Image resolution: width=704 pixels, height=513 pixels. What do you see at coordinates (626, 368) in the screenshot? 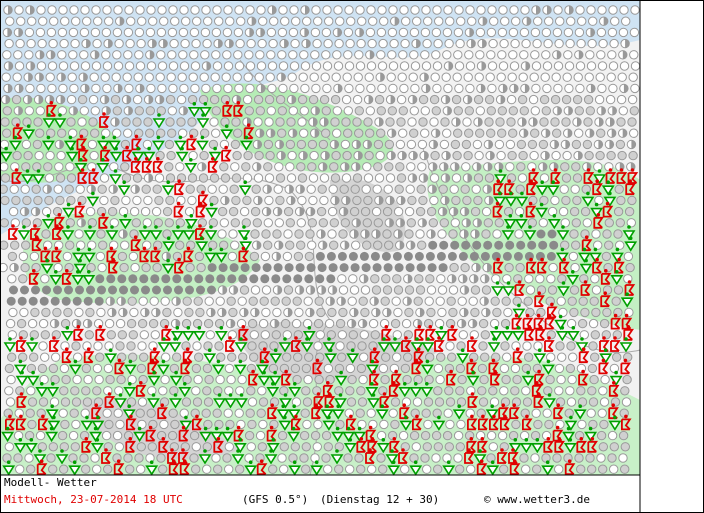
I see `thunderstorm-symbol` at bounding box center [626, 368].